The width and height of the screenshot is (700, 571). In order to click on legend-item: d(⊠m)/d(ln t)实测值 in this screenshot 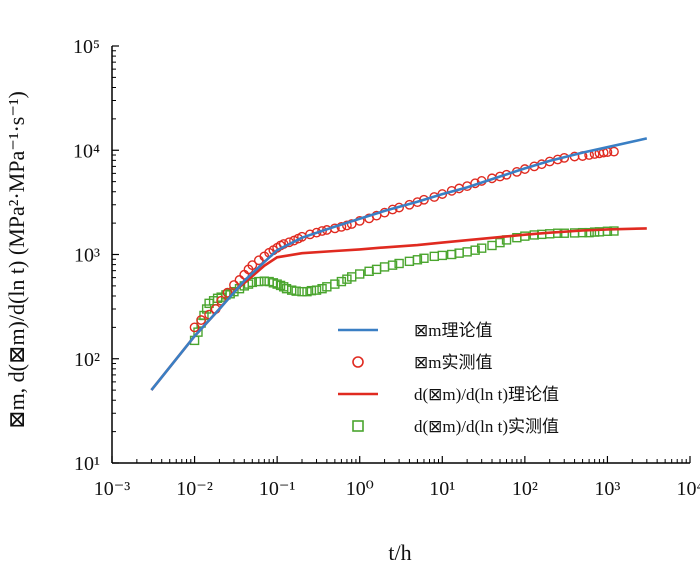, I will do `click(455, 426)`.